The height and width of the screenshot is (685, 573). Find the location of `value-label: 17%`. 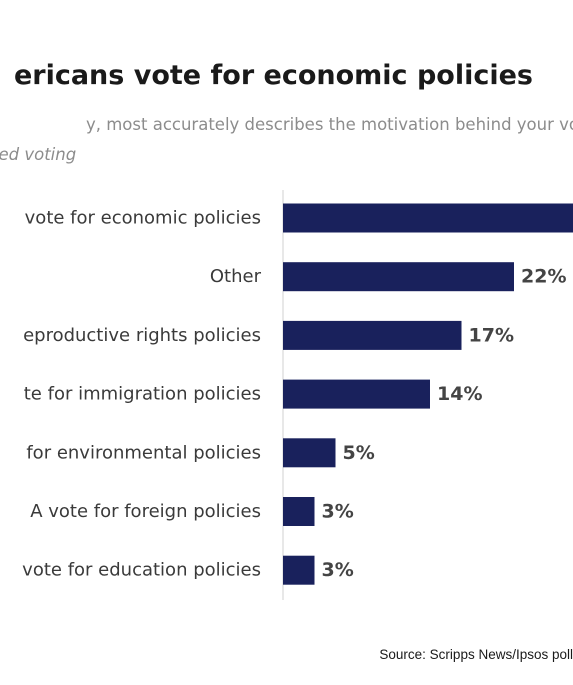

value-label: 17% is located at coordinates (491, 335).